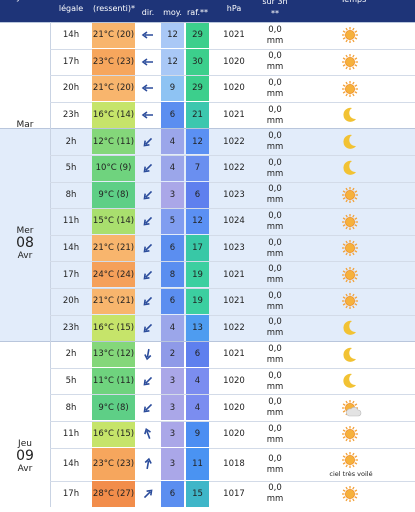 The height and width of the screenshot is (512, 415). Describe the element at coordinates (50, 424) in the screenshot. I see `day-column-line` at that location.